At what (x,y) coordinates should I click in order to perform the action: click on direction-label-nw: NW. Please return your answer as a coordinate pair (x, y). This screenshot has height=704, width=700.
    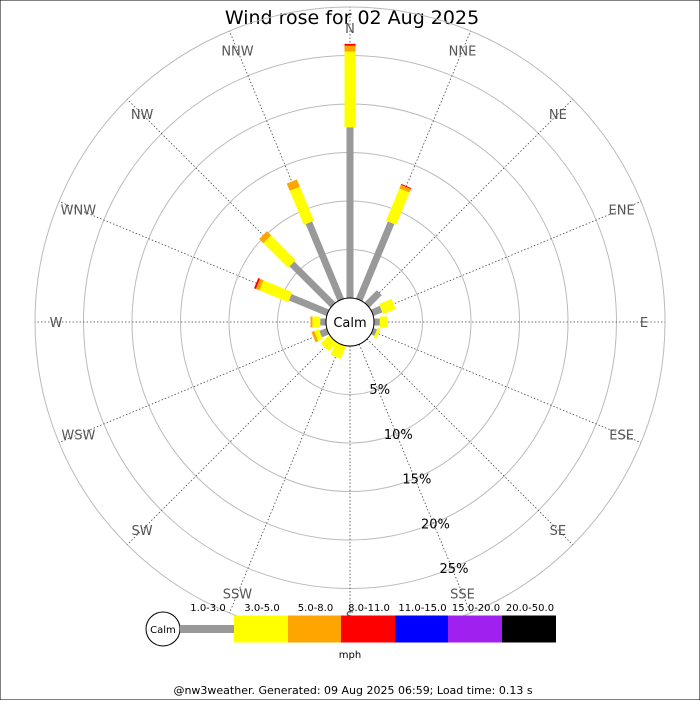
    Looking at the image, I should click on (142, 115).